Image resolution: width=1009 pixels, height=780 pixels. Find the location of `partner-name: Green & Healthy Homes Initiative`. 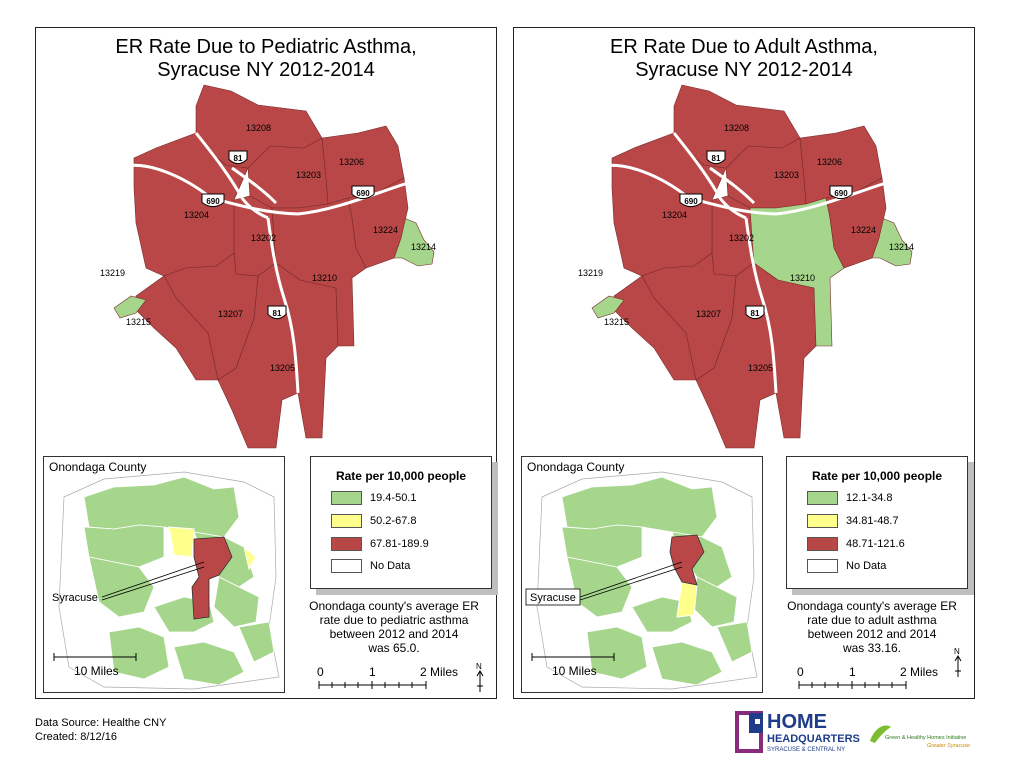

partner-name: Green & Healthy Homes Initiative is located at coordinates (925, 738).